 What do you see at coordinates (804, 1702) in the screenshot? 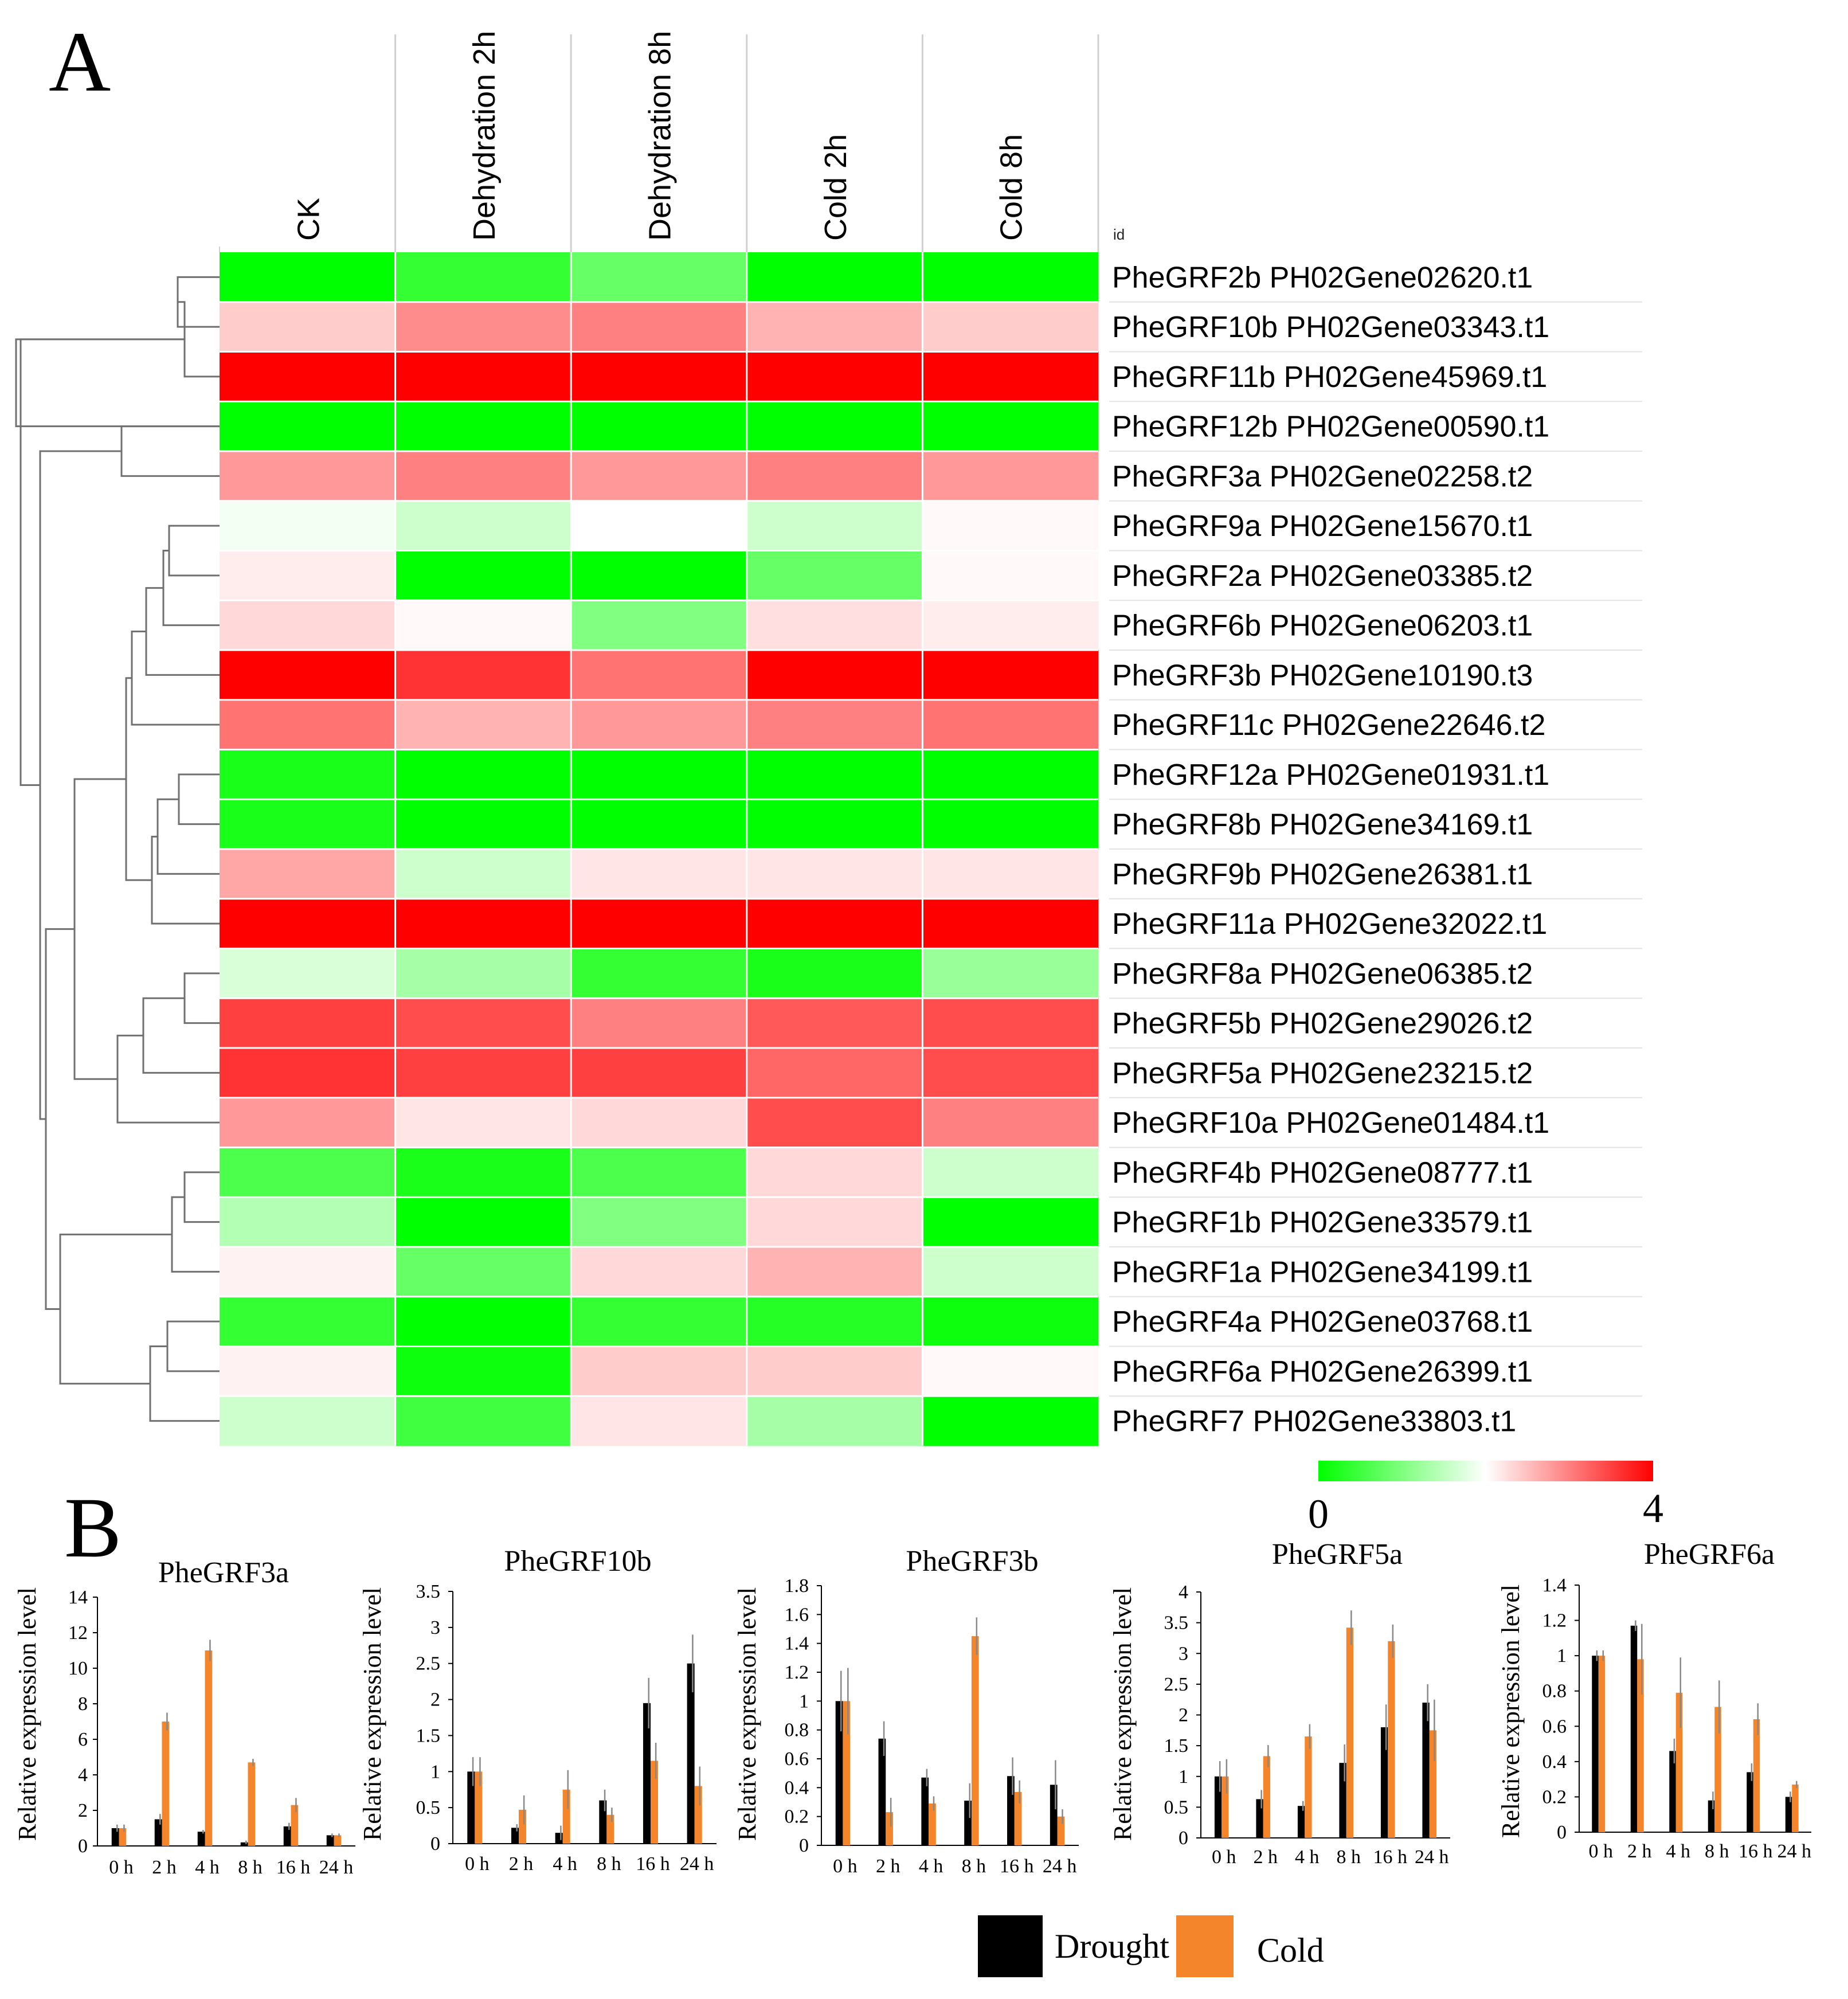
I see `y-tick-label: 1` at bounding box center [804, 1702].